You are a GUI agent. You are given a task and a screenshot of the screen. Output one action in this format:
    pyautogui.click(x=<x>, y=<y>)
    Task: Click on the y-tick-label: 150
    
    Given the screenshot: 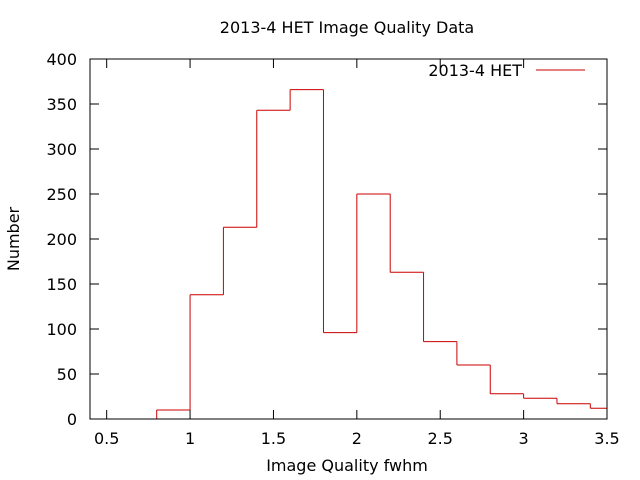 What is the action you would take?
    pyautogui.click(x=61, y=284)
    